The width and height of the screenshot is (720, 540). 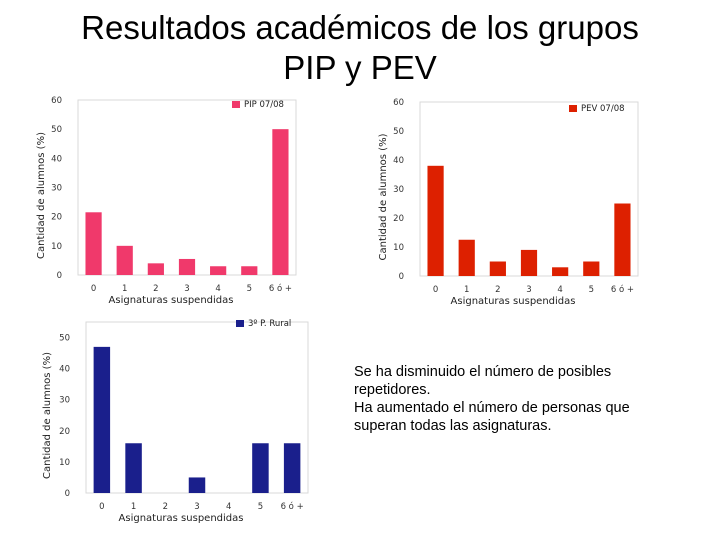 What do you see at coordinates (360, 67) in the screenshot?
I see `slide-title-line2: PIP y PEV` at bounding box center [360, 67].